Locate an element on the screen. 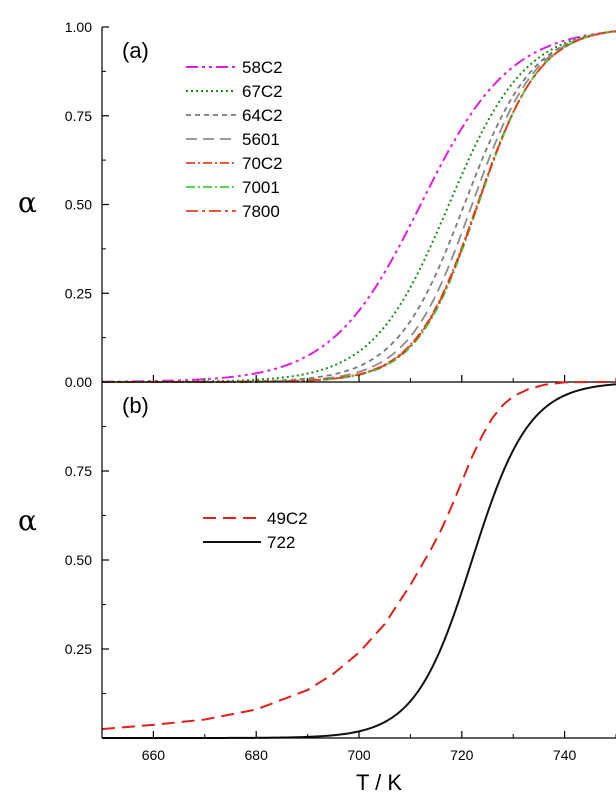  y-tick-label: 1.00 is located at coordinates (78, 27).